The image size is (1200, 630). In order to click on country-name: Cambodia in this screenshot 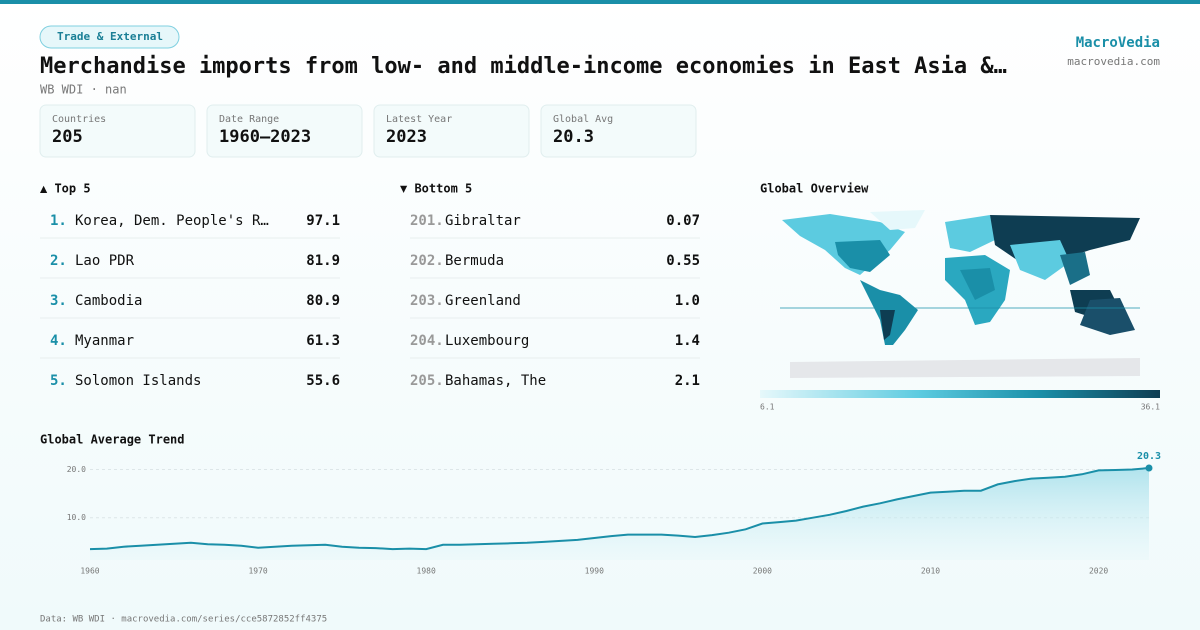, I will do `click(108, 301)`.